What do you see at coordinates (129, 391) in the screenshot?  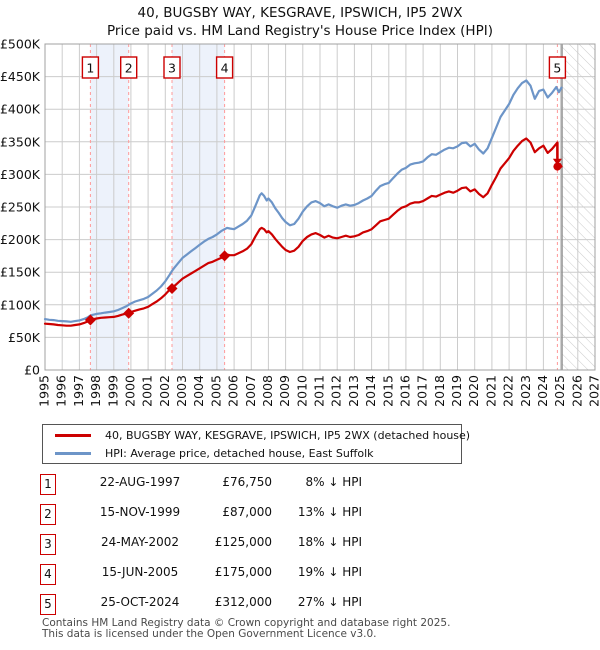 I see `x-tick-label: 2000` at bounding box center [129, 391].